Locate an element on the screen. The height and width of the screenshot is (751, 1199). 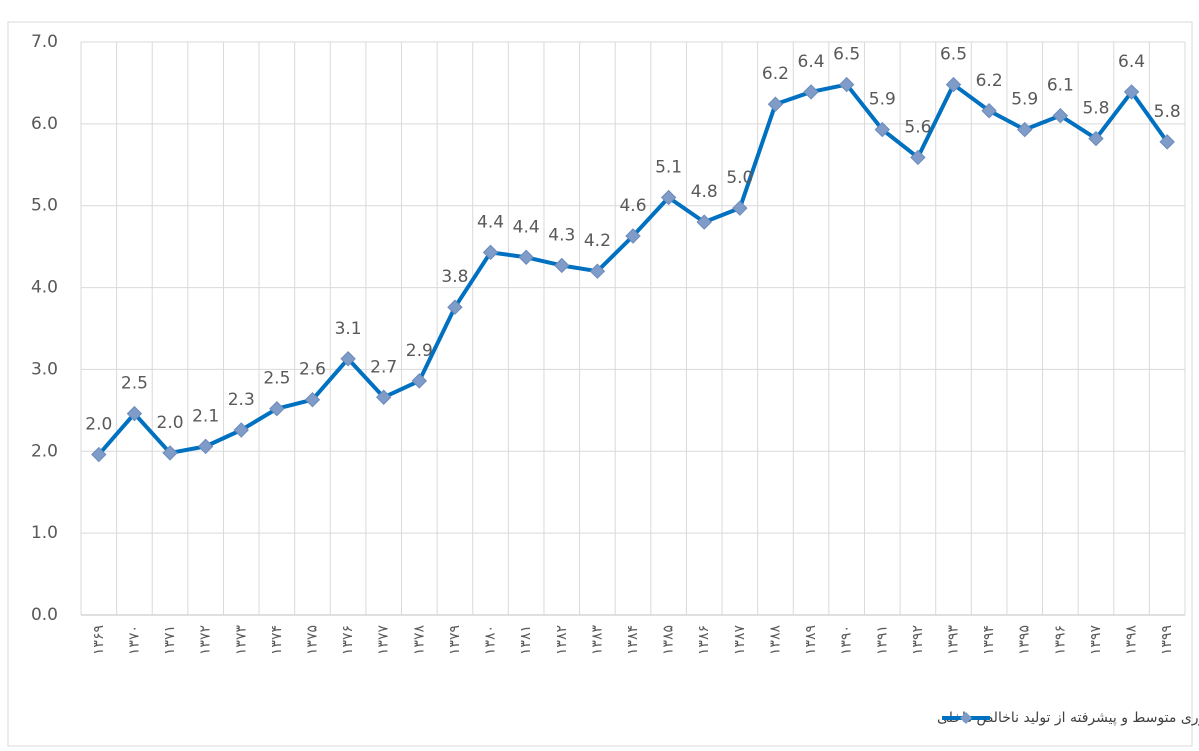
data-label: 5.1 is located at coordinates (668, 168).